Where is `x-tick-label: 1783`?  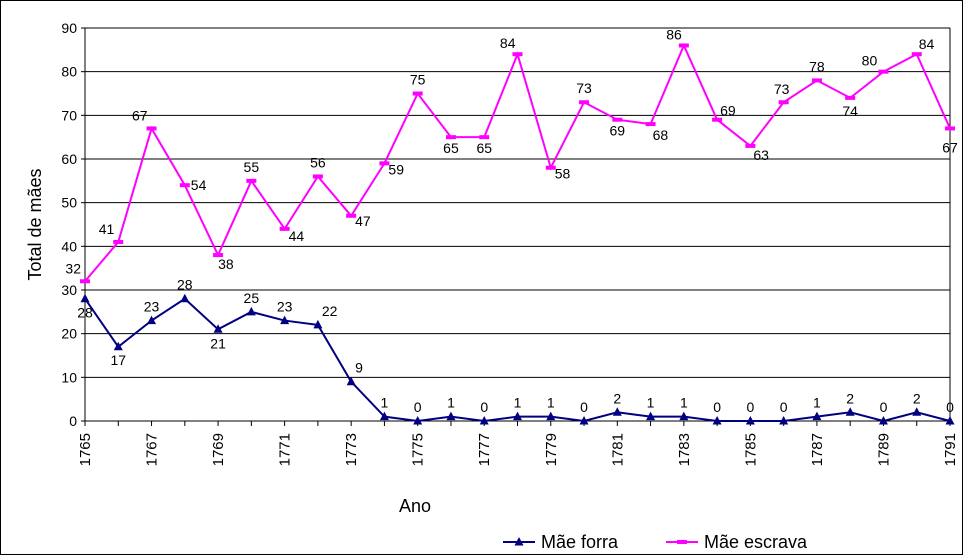
x-tick-label: 1783 is located at coordinates (684, 449).